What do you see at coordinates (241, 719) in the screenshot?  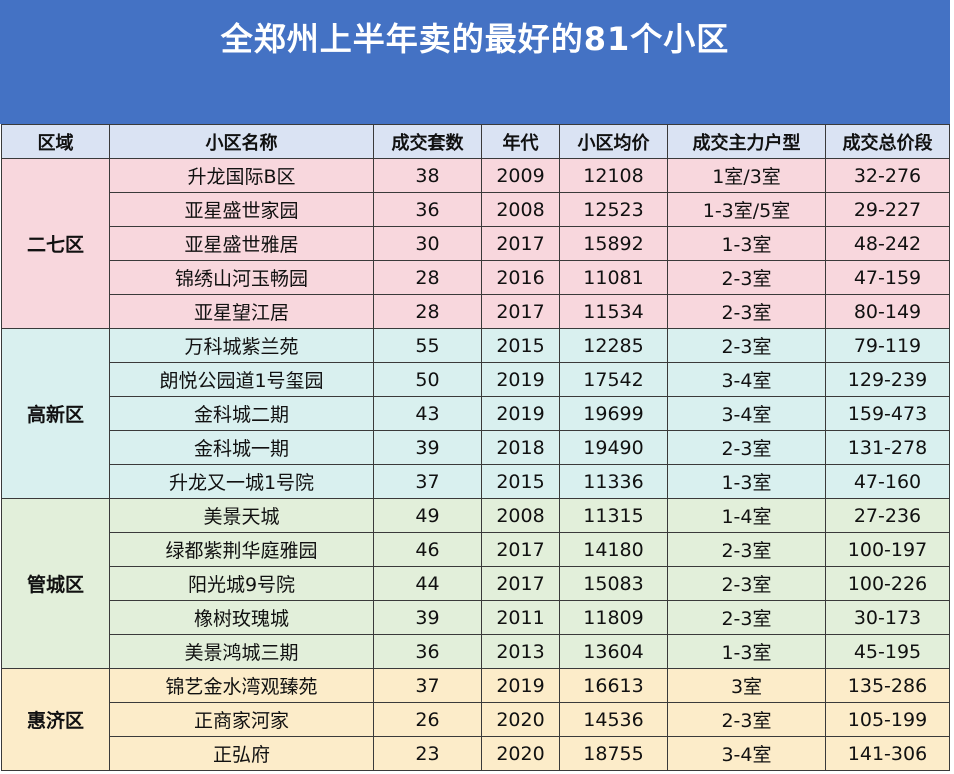 I see `community-name-cell: 正商家河家` at bounding box center [241, 719].